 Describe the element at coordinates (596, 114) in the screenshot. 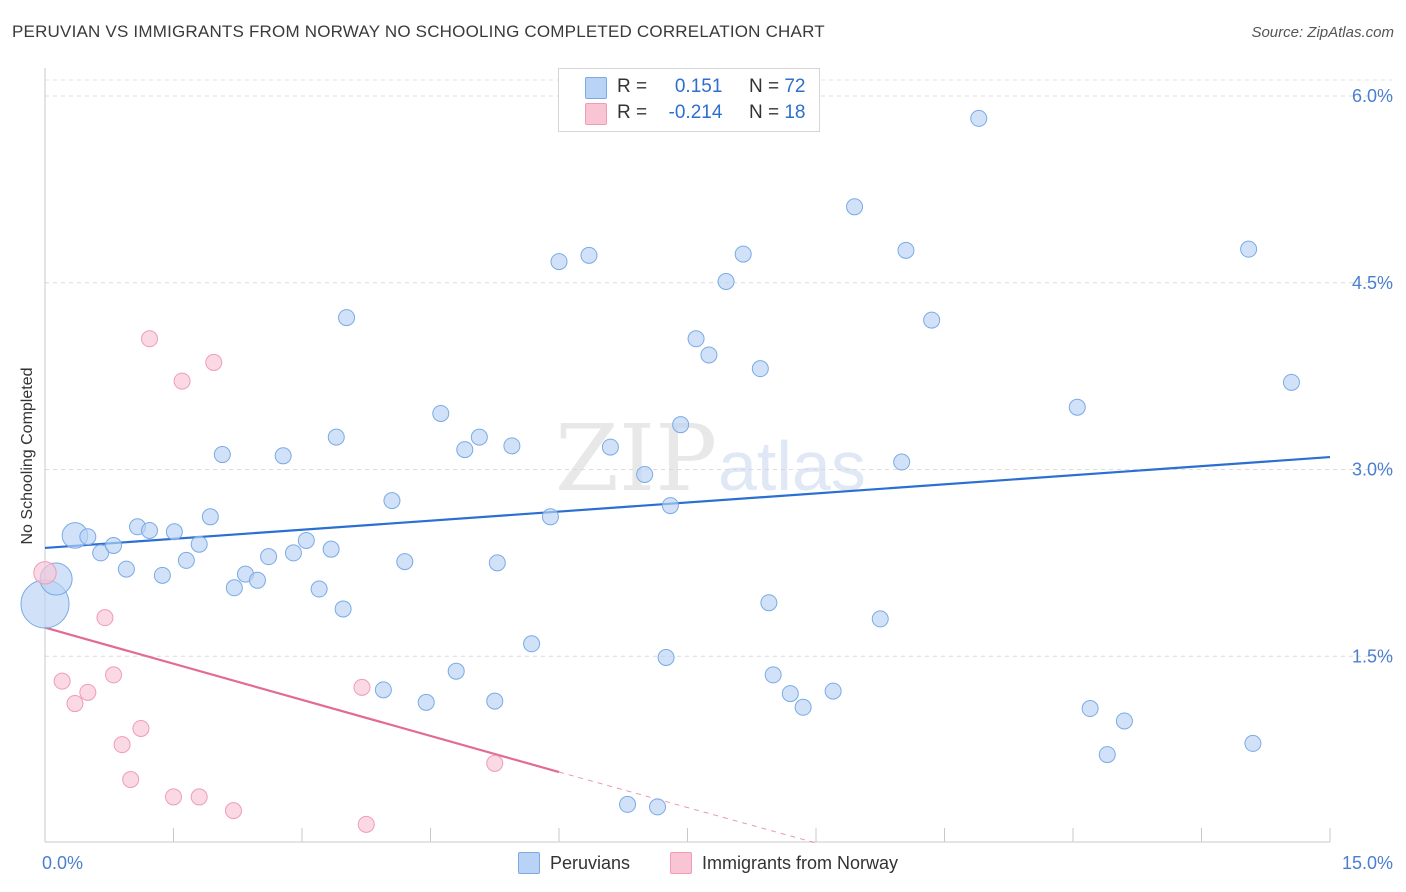

I see `legend-swatch-norway` at that location.